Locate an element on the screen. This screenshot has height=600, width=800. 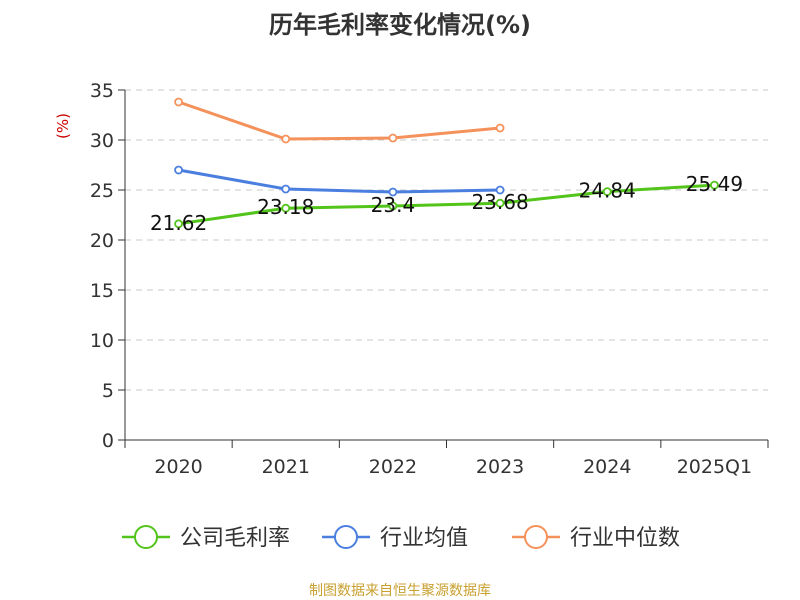
legend-item: 行业中位数 is located at coordinates (596, 538).